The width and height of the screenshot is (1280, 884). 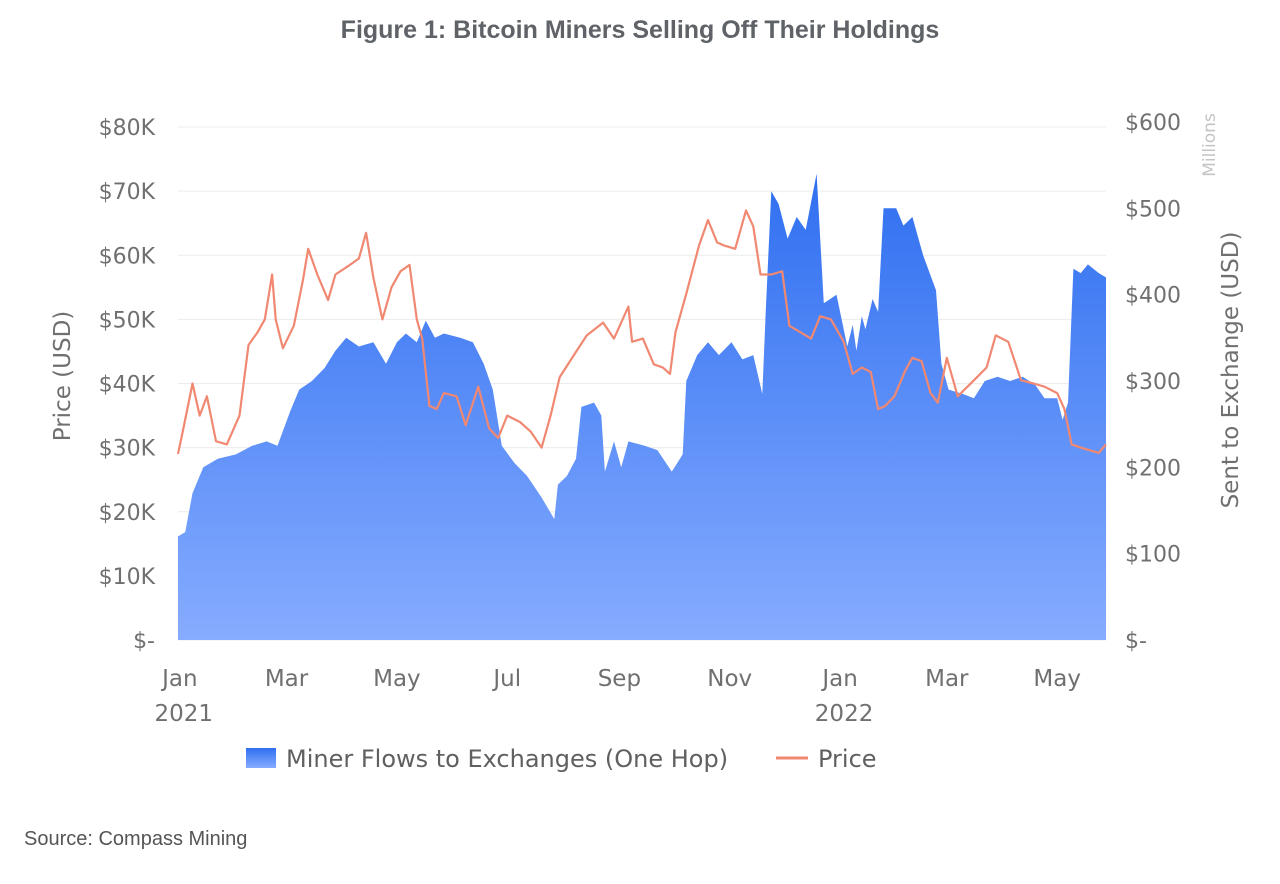 I want to click on right-axis-label: Sent to Exchange (USD), so click(x=1231, y=370).